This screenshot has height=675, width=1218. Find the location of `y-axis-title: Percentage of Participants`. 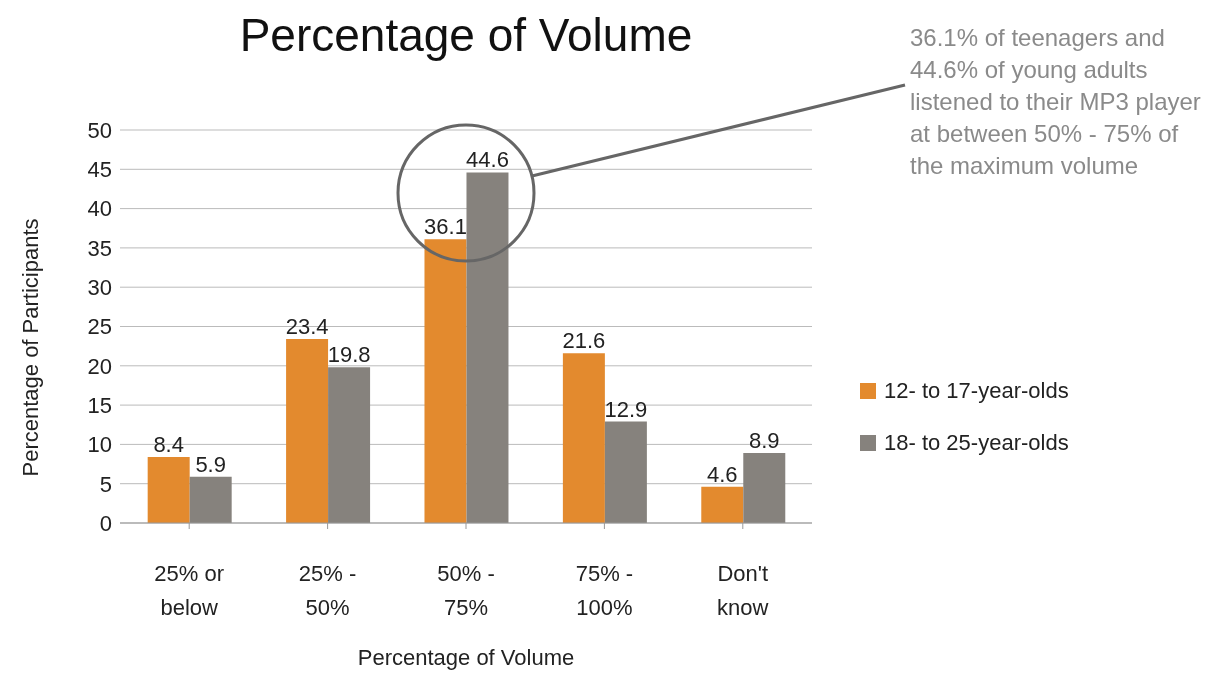

y-axis-title: Percentage of Participants is located at coordinates (30, 347).